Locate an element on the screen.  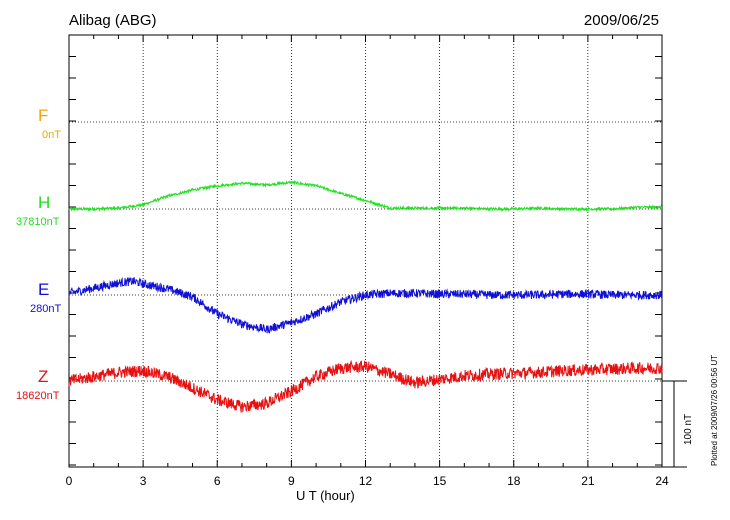
series-h-line is located at coordinates (365, 196).